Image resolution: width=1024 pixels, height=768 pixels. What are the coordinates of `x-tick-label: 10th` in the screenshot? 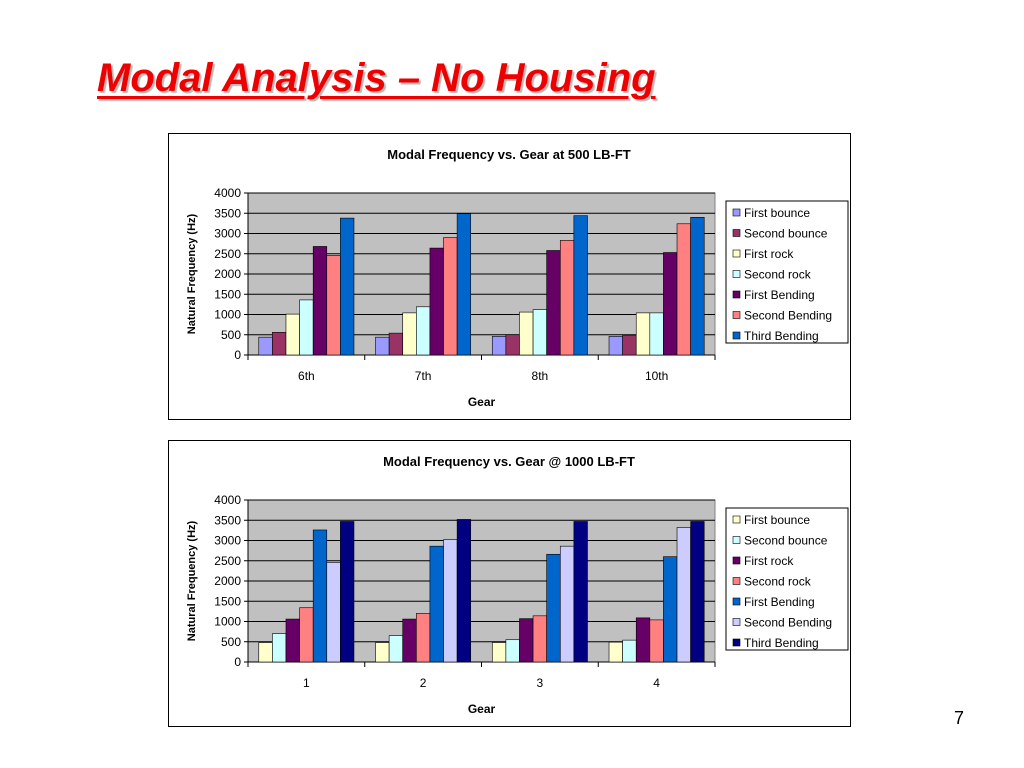 It's located at (656, 376).